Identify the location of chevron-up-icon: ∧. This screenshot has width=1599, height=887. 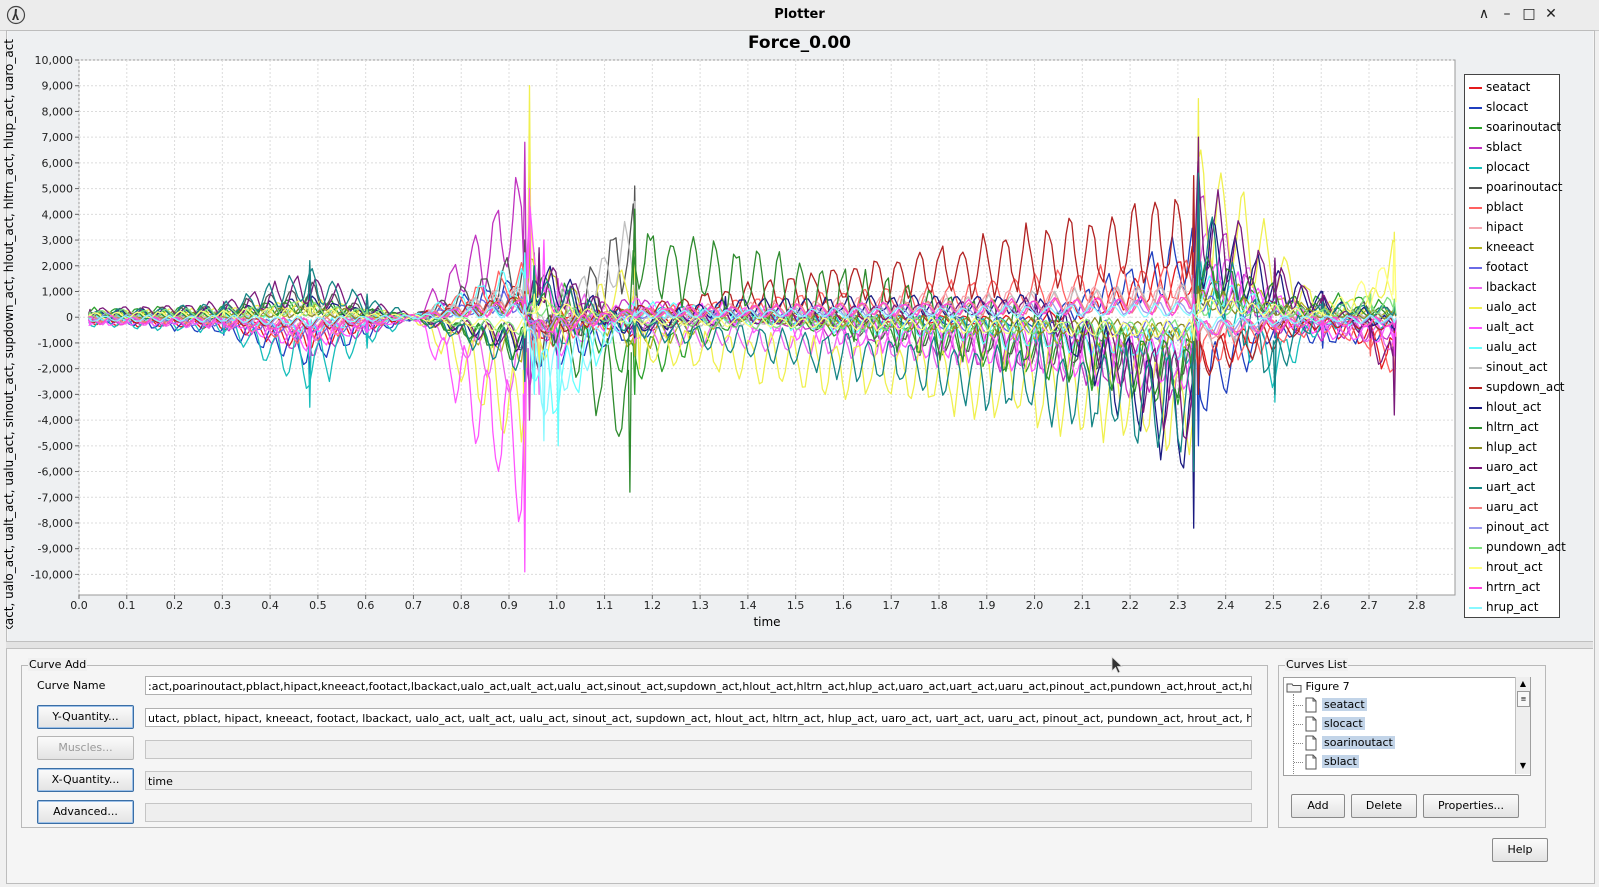
(1484, 14).